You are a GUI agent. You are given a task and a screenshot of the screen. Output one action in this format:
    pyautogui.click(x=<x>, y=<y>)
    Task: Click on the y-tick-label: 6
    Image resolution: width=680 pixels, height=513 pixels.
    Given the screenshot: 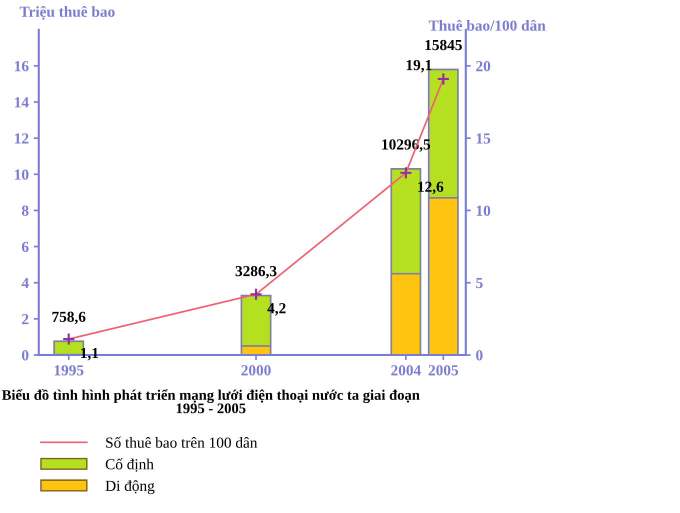 What is the action you would take?
    pyautogui.click(x=25, y=247)
    